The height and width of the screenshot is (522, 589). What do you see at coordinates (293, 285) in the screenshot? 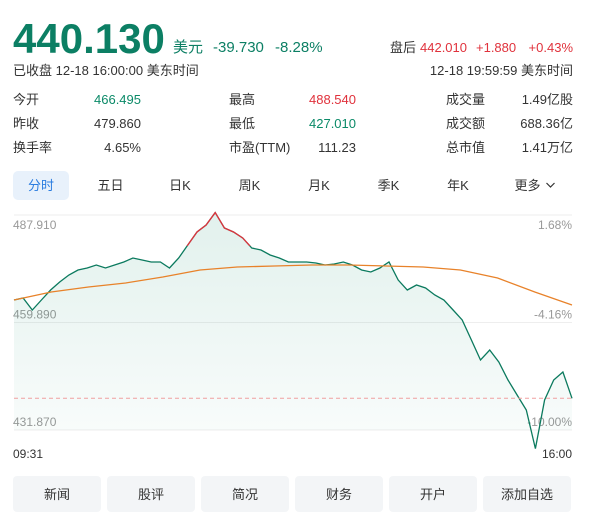
I see `avg-line` at bounding box center [293, 285].